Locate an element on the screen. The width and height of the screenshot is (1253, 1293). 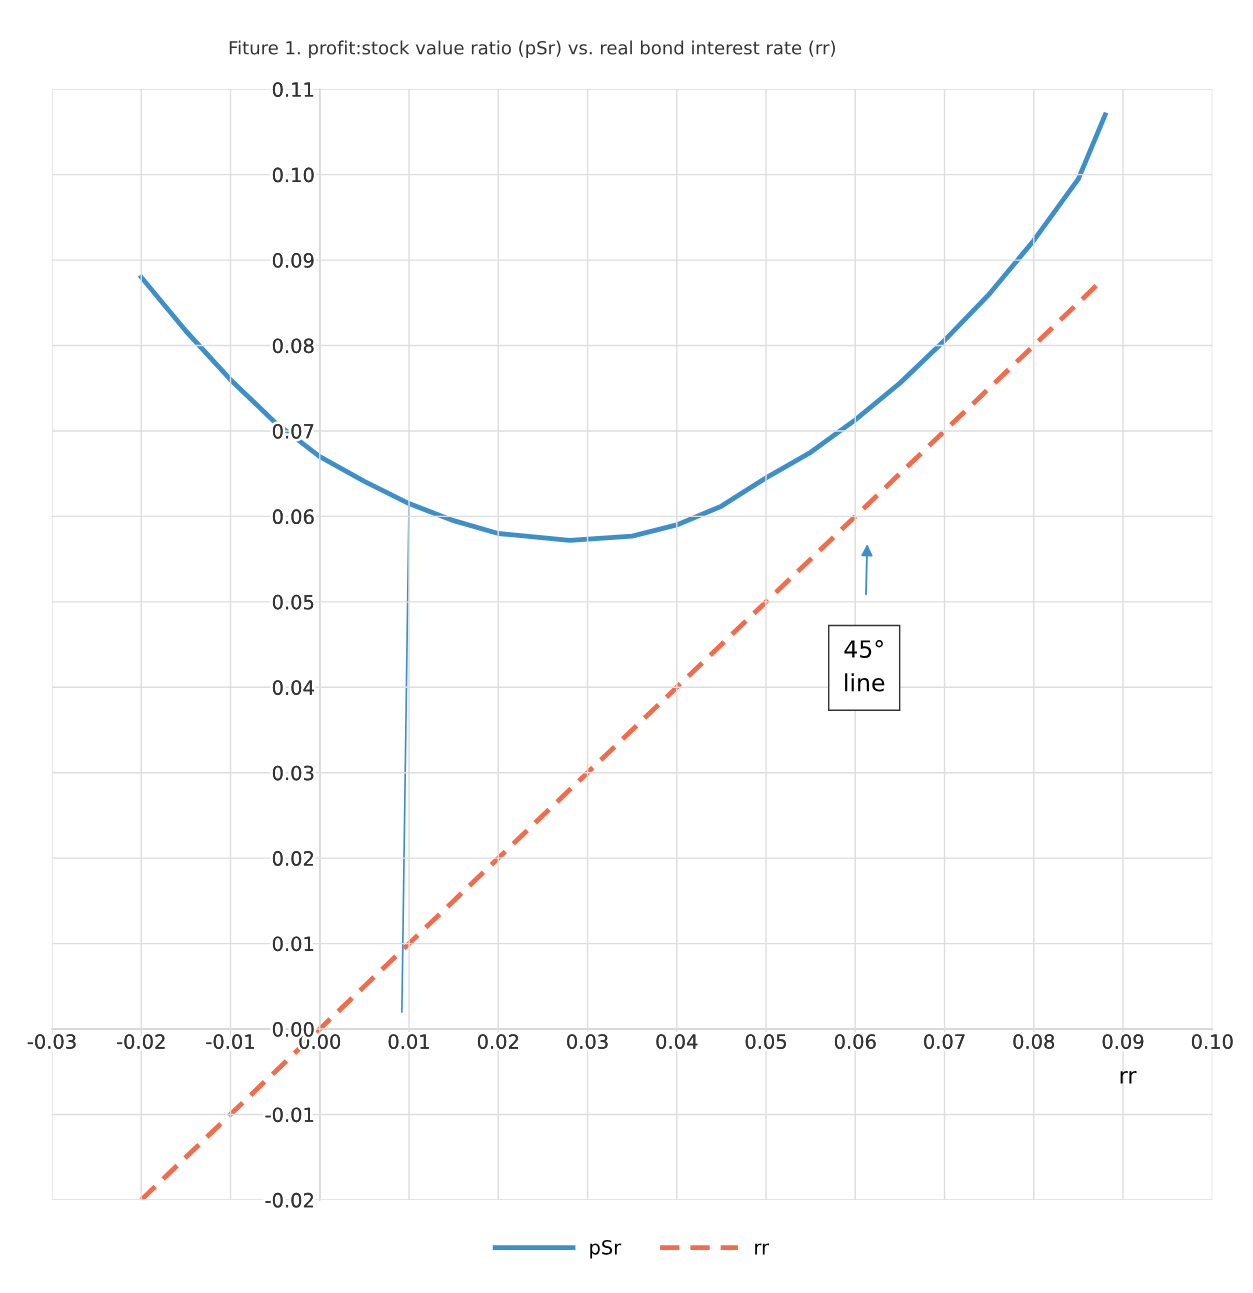
chart-title: Fiture 1. profit:stock value ratio (pSr) vs. real bond interest rate (rr) is located at coordinates (532, 49).